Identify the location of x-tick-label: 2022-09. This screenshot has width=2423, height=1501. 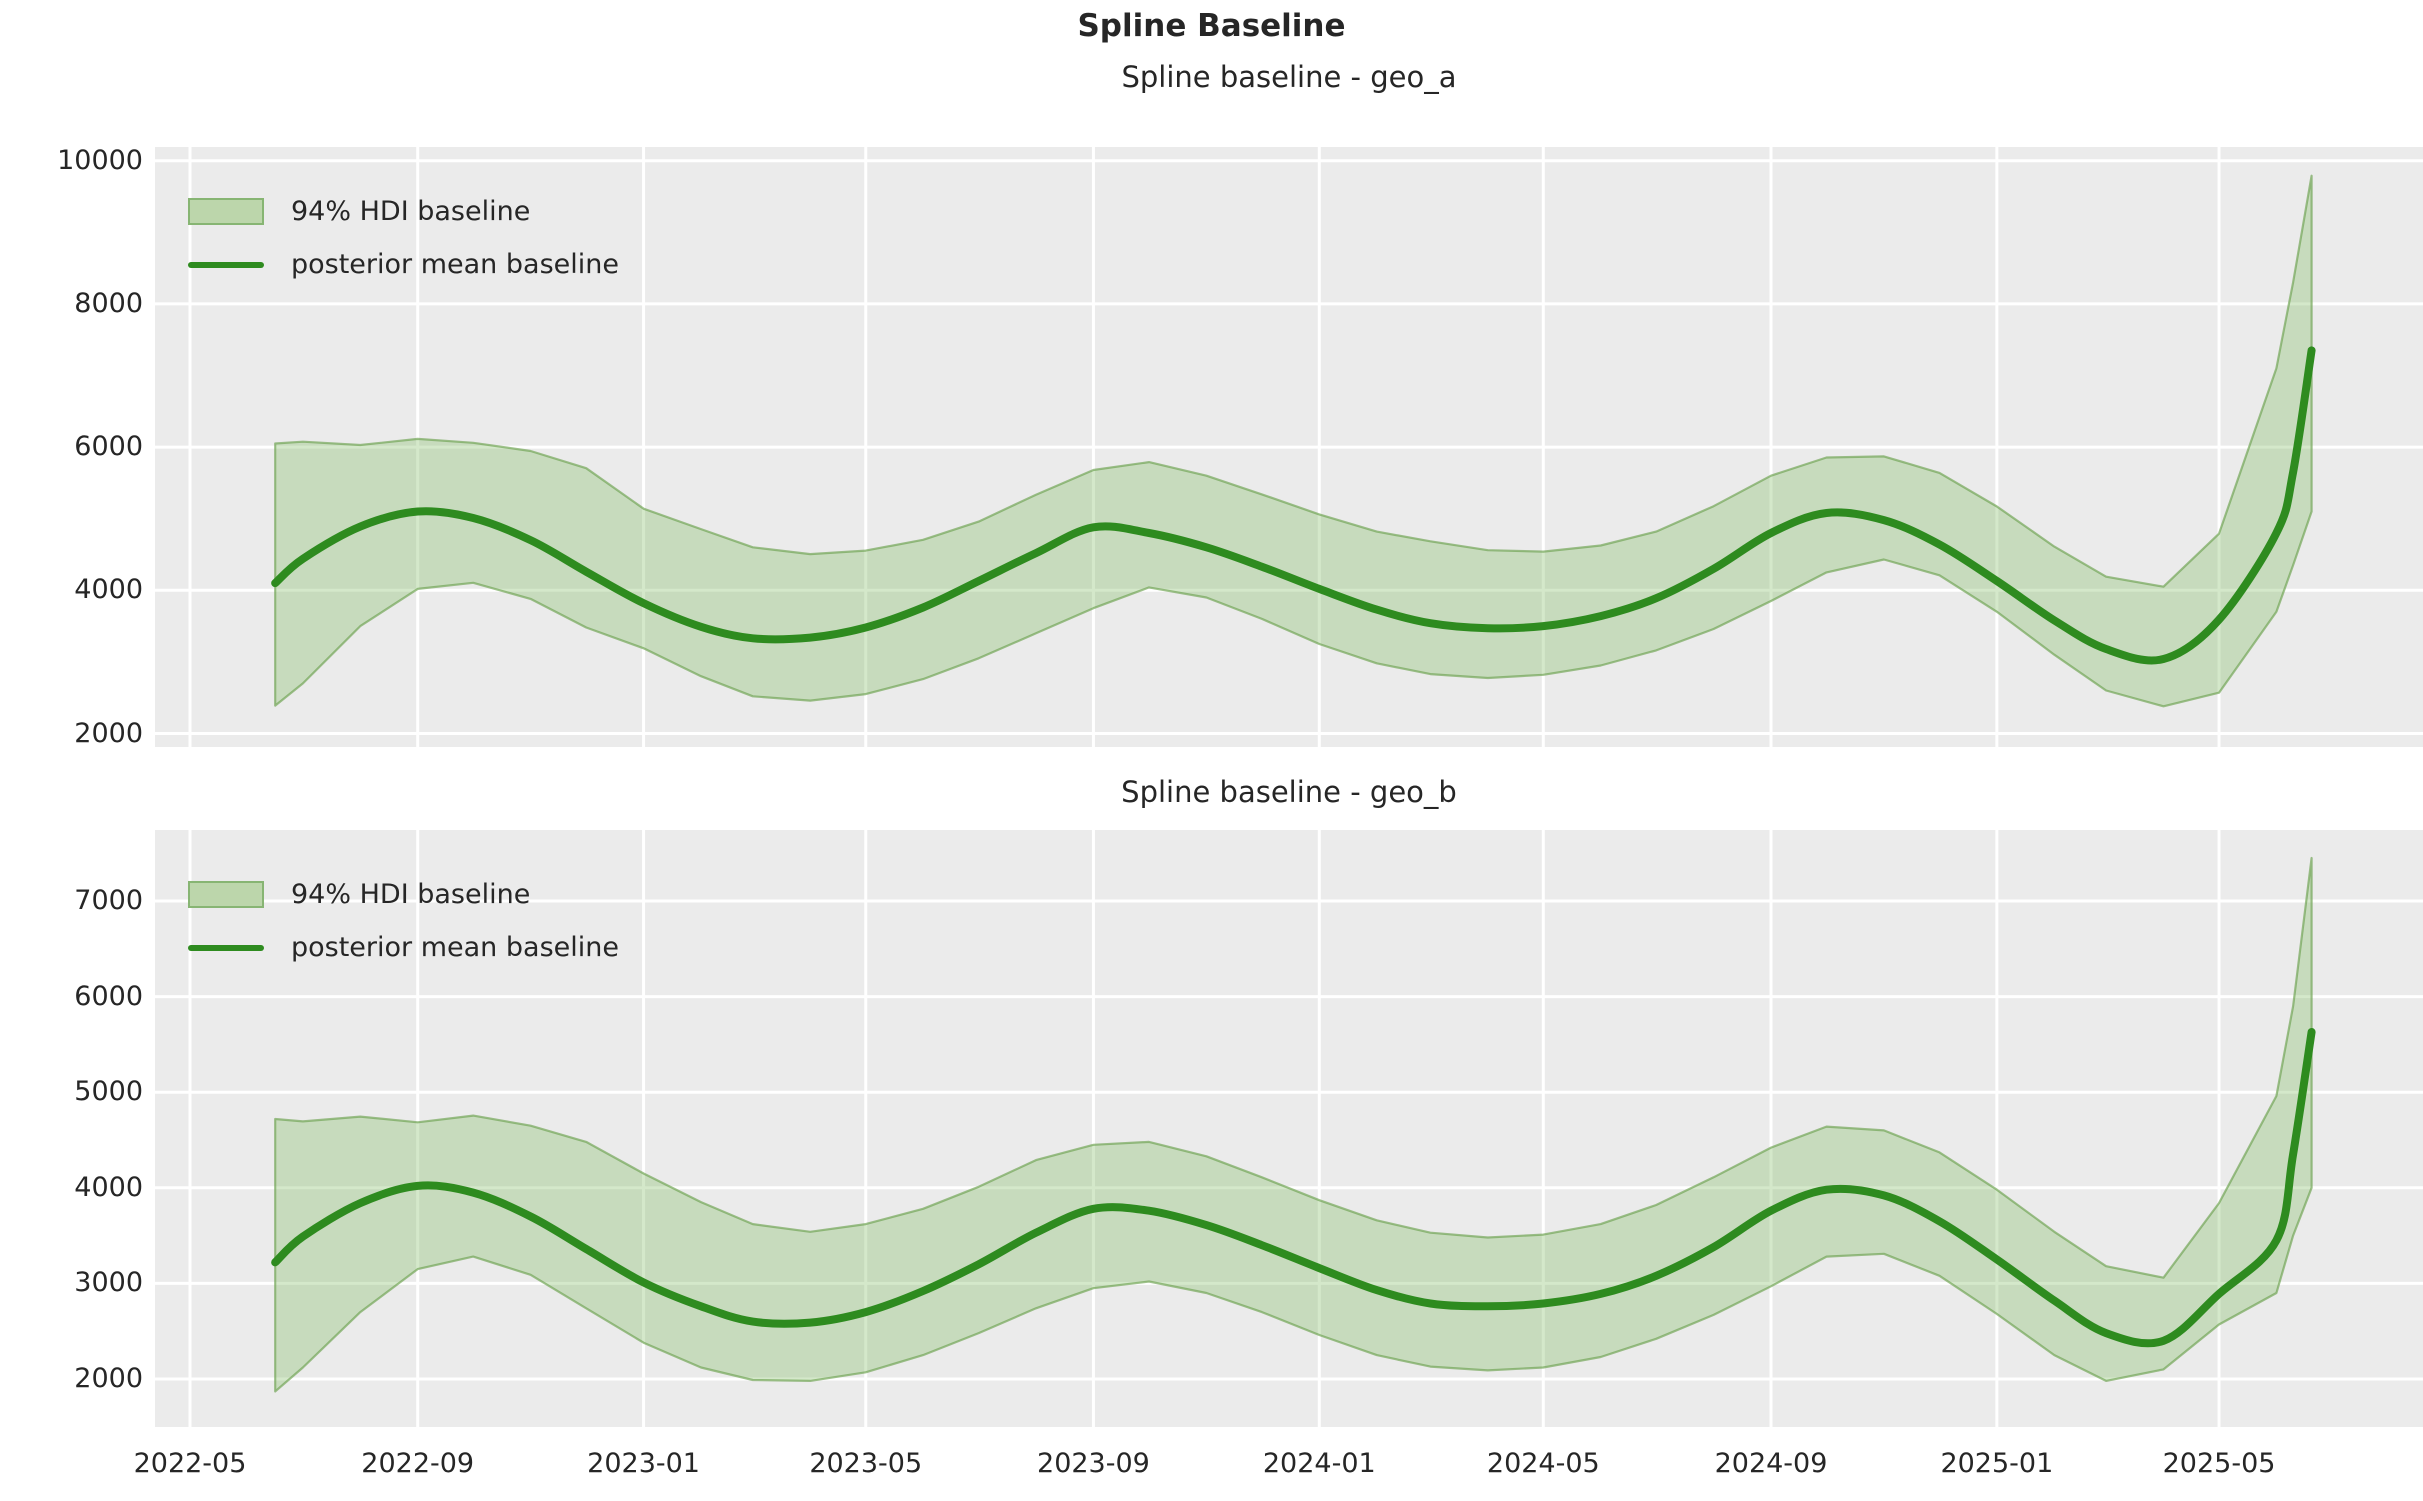
(418, 1463).